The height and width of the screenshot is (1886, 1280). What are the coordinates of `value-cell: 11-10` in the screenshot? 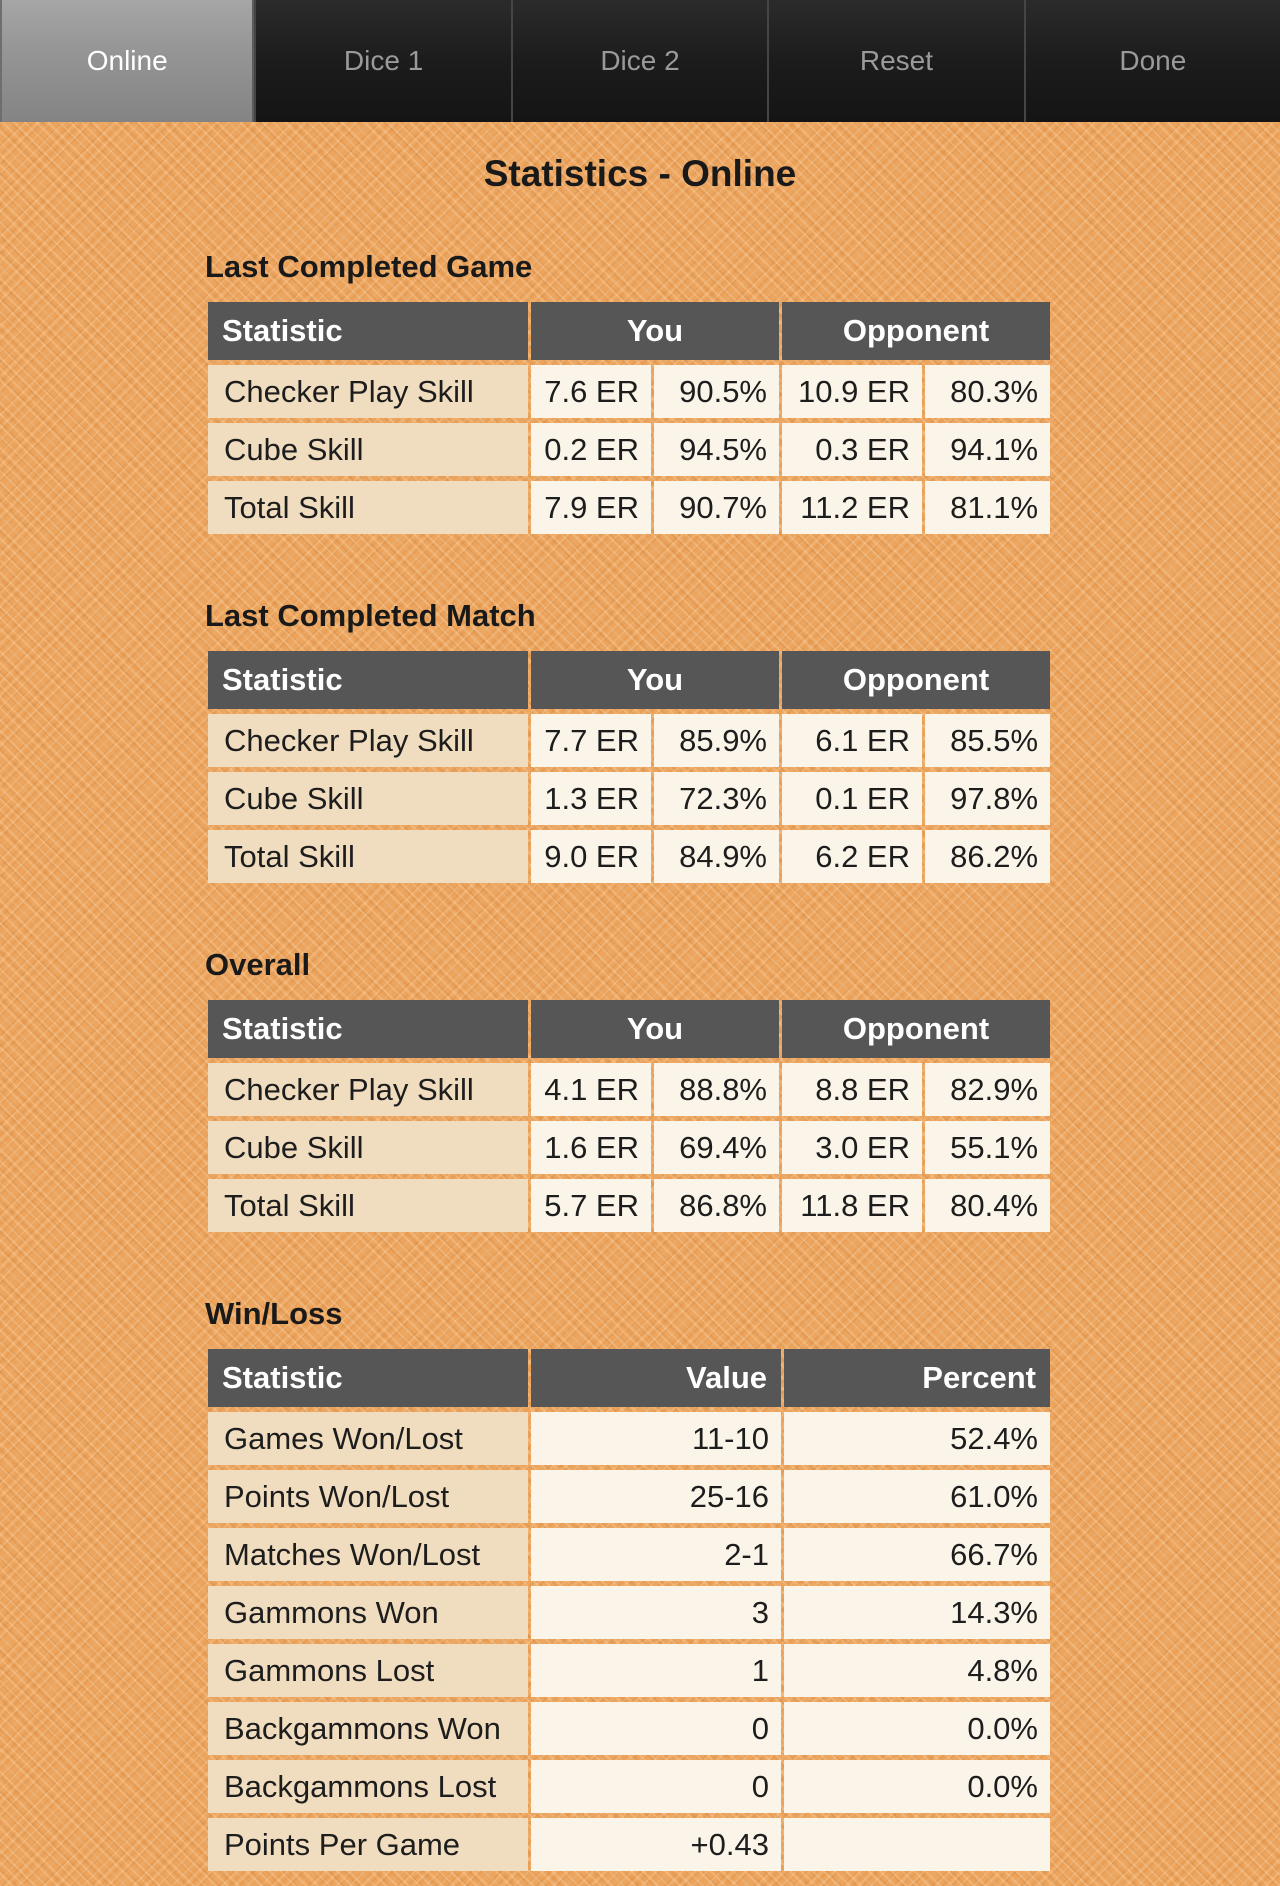 It's located at (656, 1438).